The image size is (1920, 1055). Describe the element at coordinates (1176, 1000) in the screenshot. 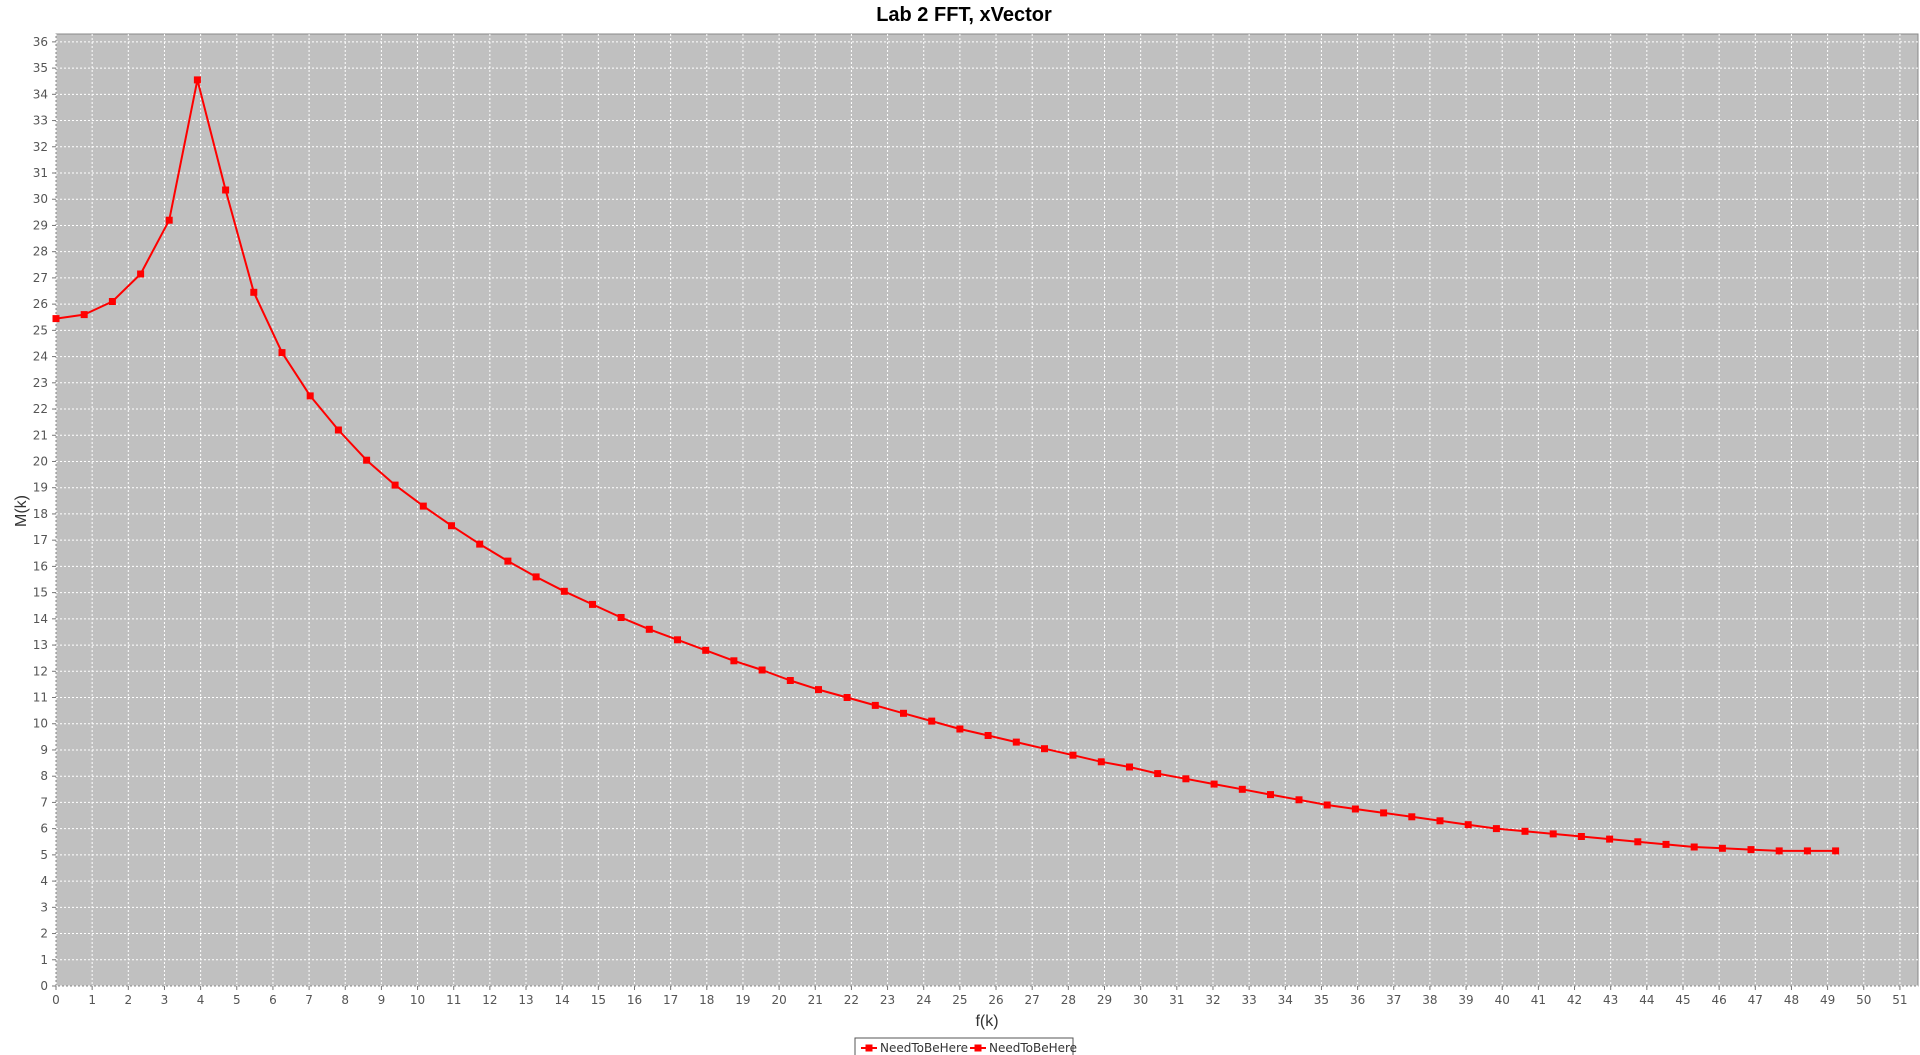

I see `x-tick-label: 31` at that location.